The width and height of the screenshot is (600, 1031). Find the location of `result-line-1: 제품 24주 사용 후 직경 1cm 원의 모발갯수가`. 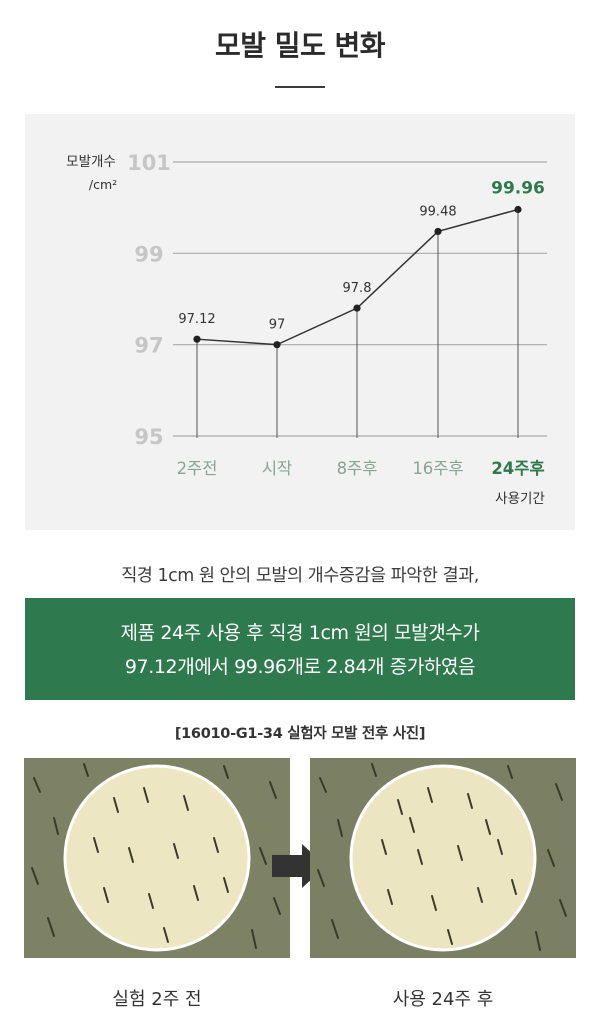

result-line-1: 제품 24주 사용 후 직경 1cm 원의 모발갯수가 is located at coordinates (300, 633).